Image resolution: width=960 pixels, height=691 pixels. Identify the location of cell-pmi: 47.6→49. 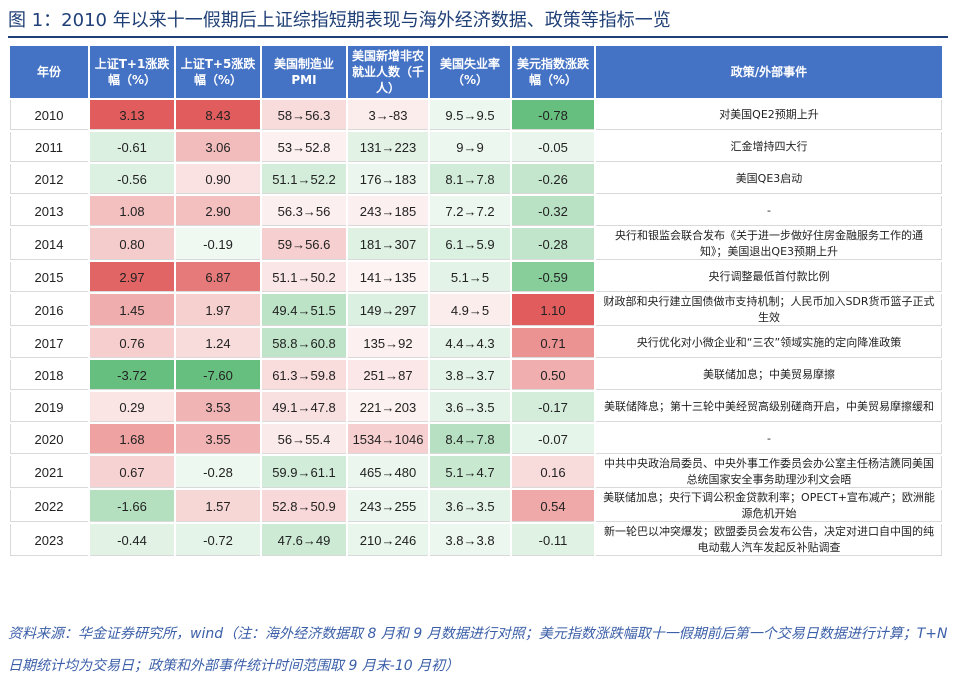
(304, 540).